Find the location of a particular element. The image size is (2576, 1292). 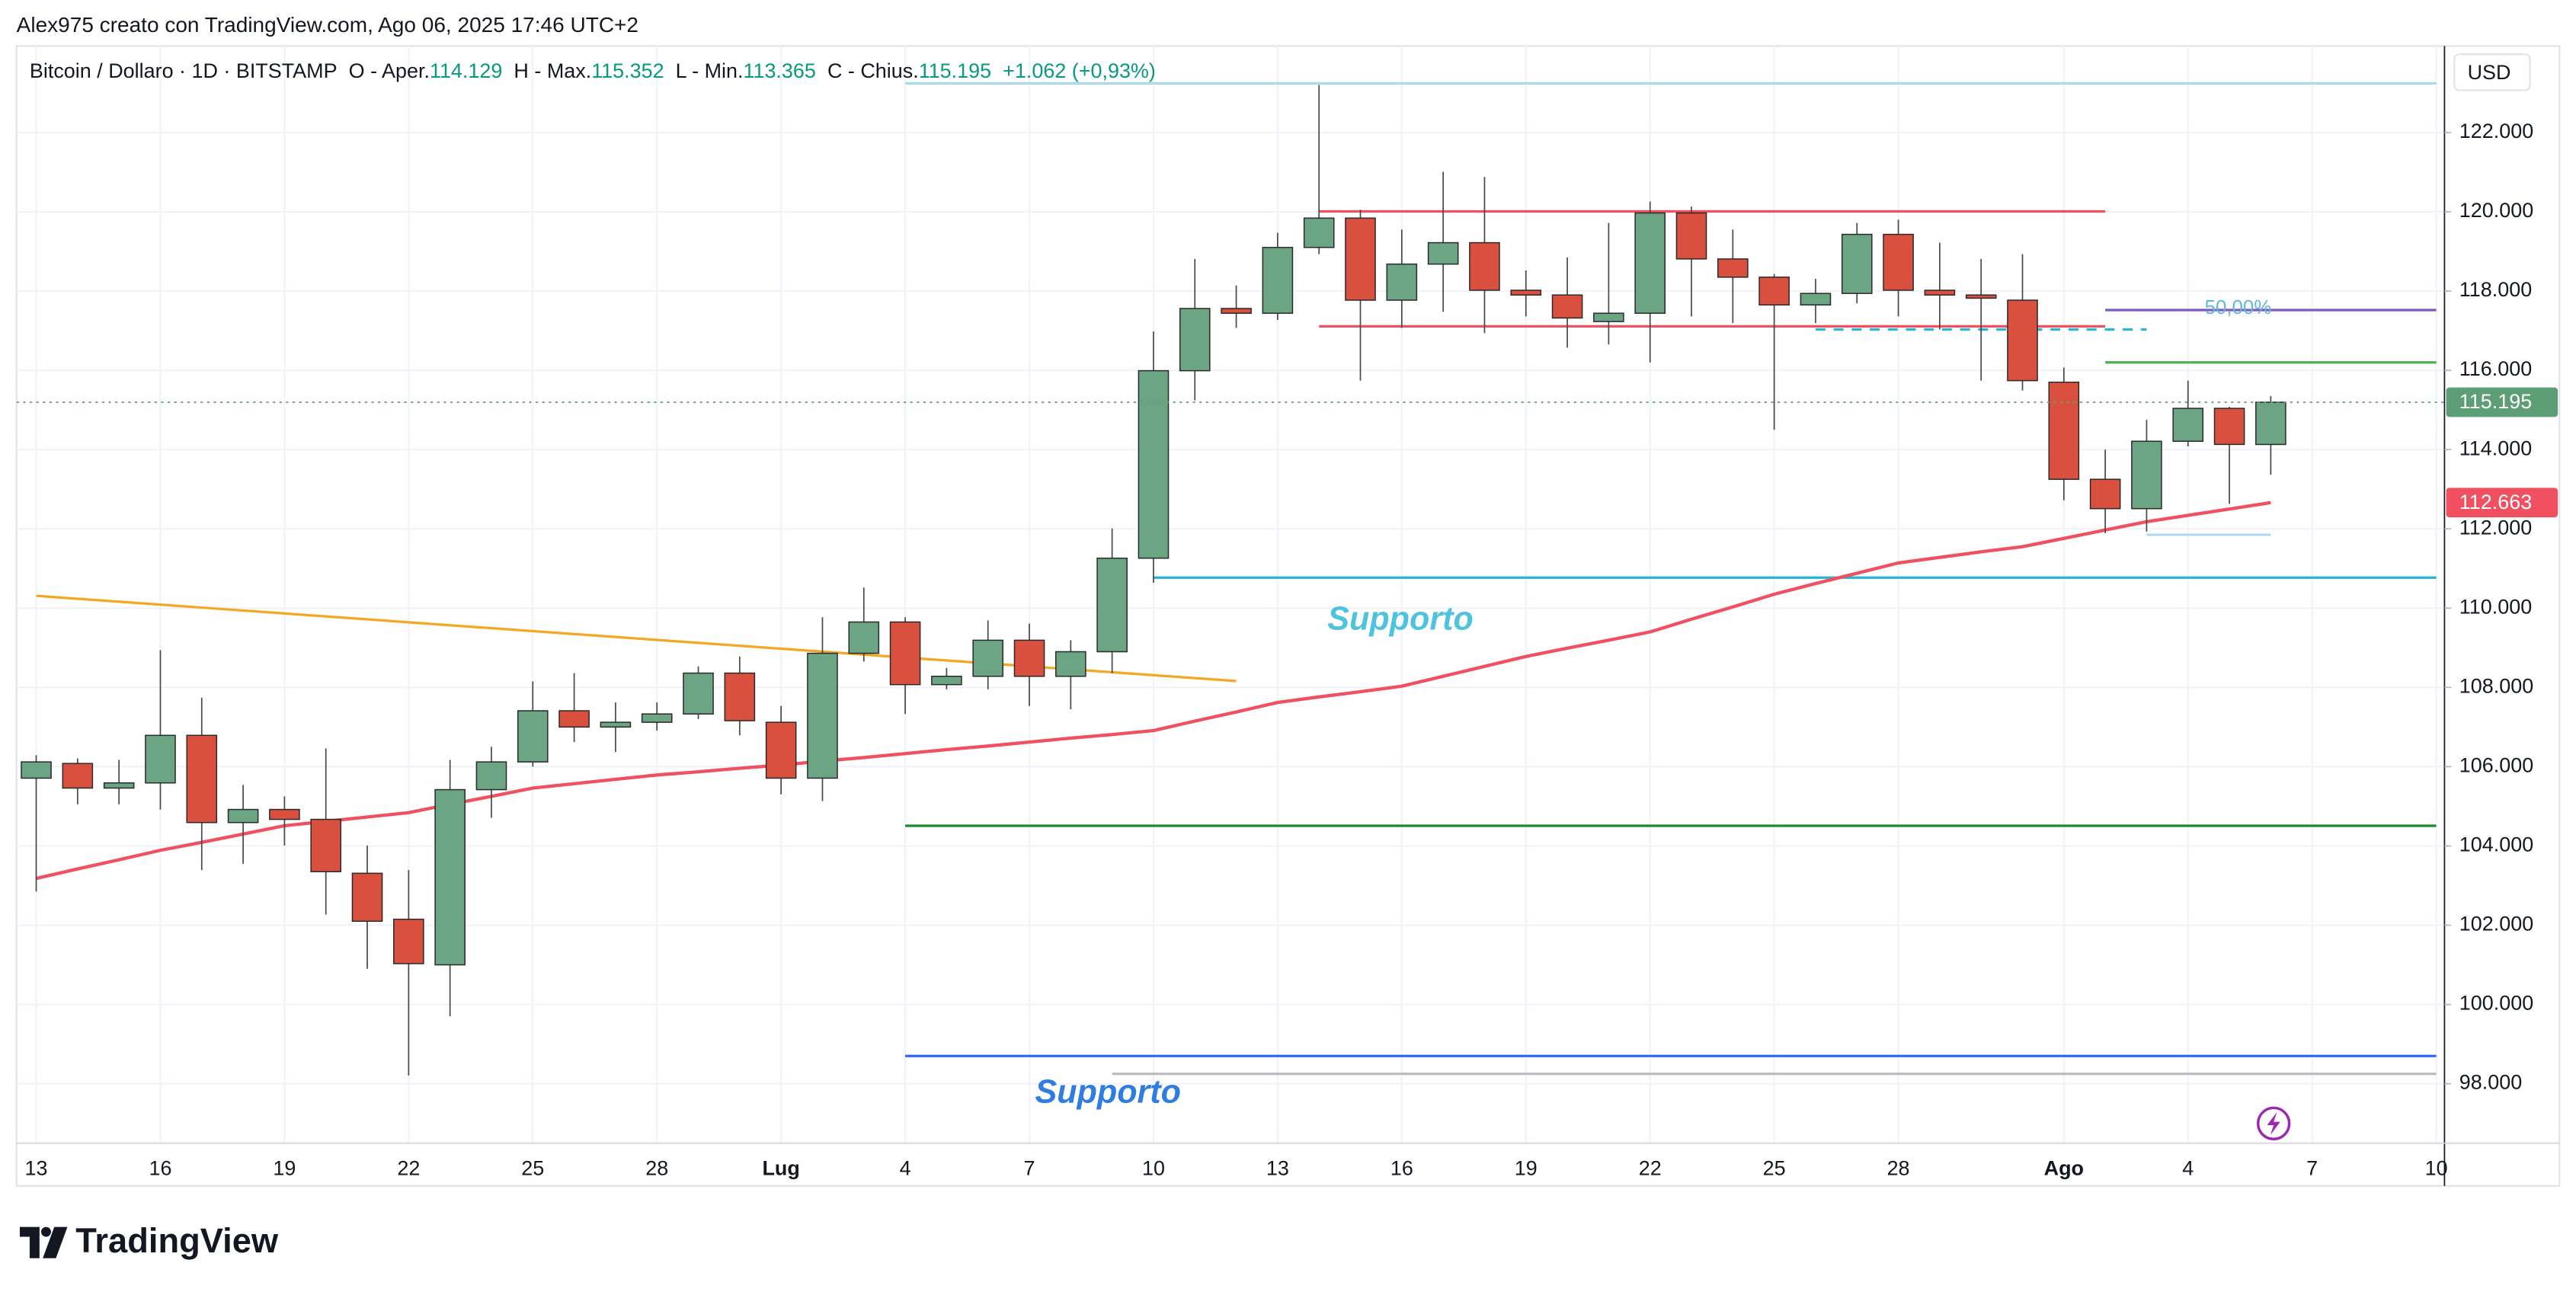

legend-value: 115.195 is located at coordinates (955, 71).